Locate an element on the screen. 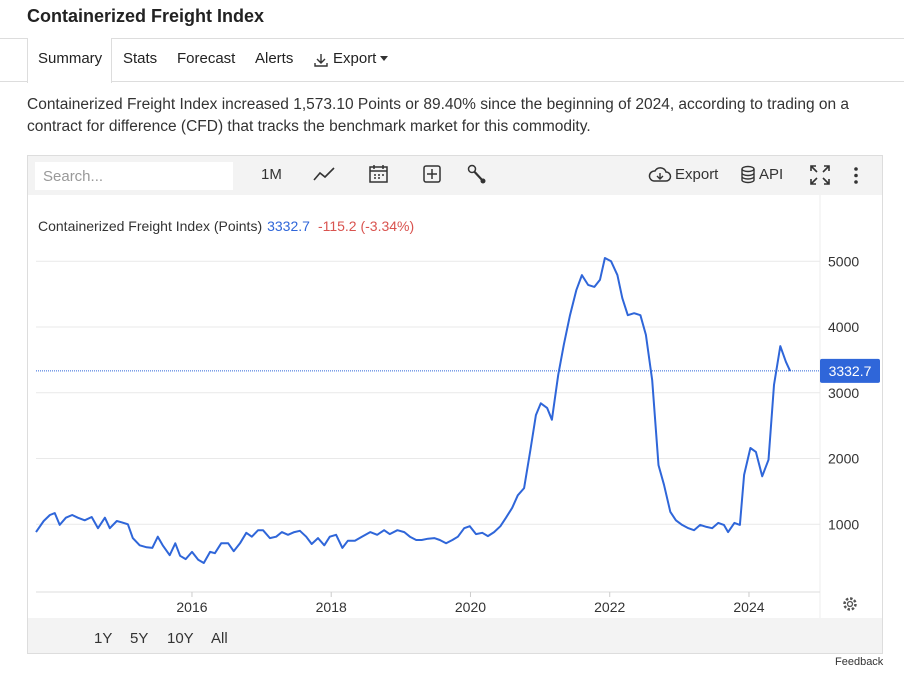 This screenshot has height=685, width=904. chart-type-icon is located at coordinates (324, 175).